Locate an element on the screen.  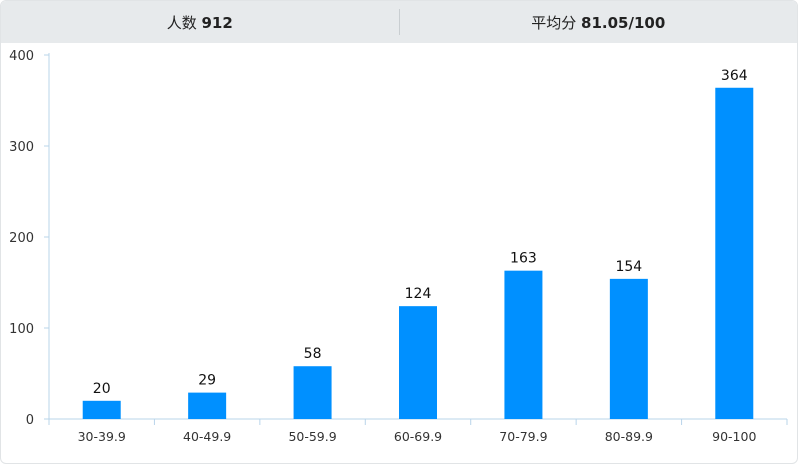
data-label: 58 is located at coordinates (313, 354).